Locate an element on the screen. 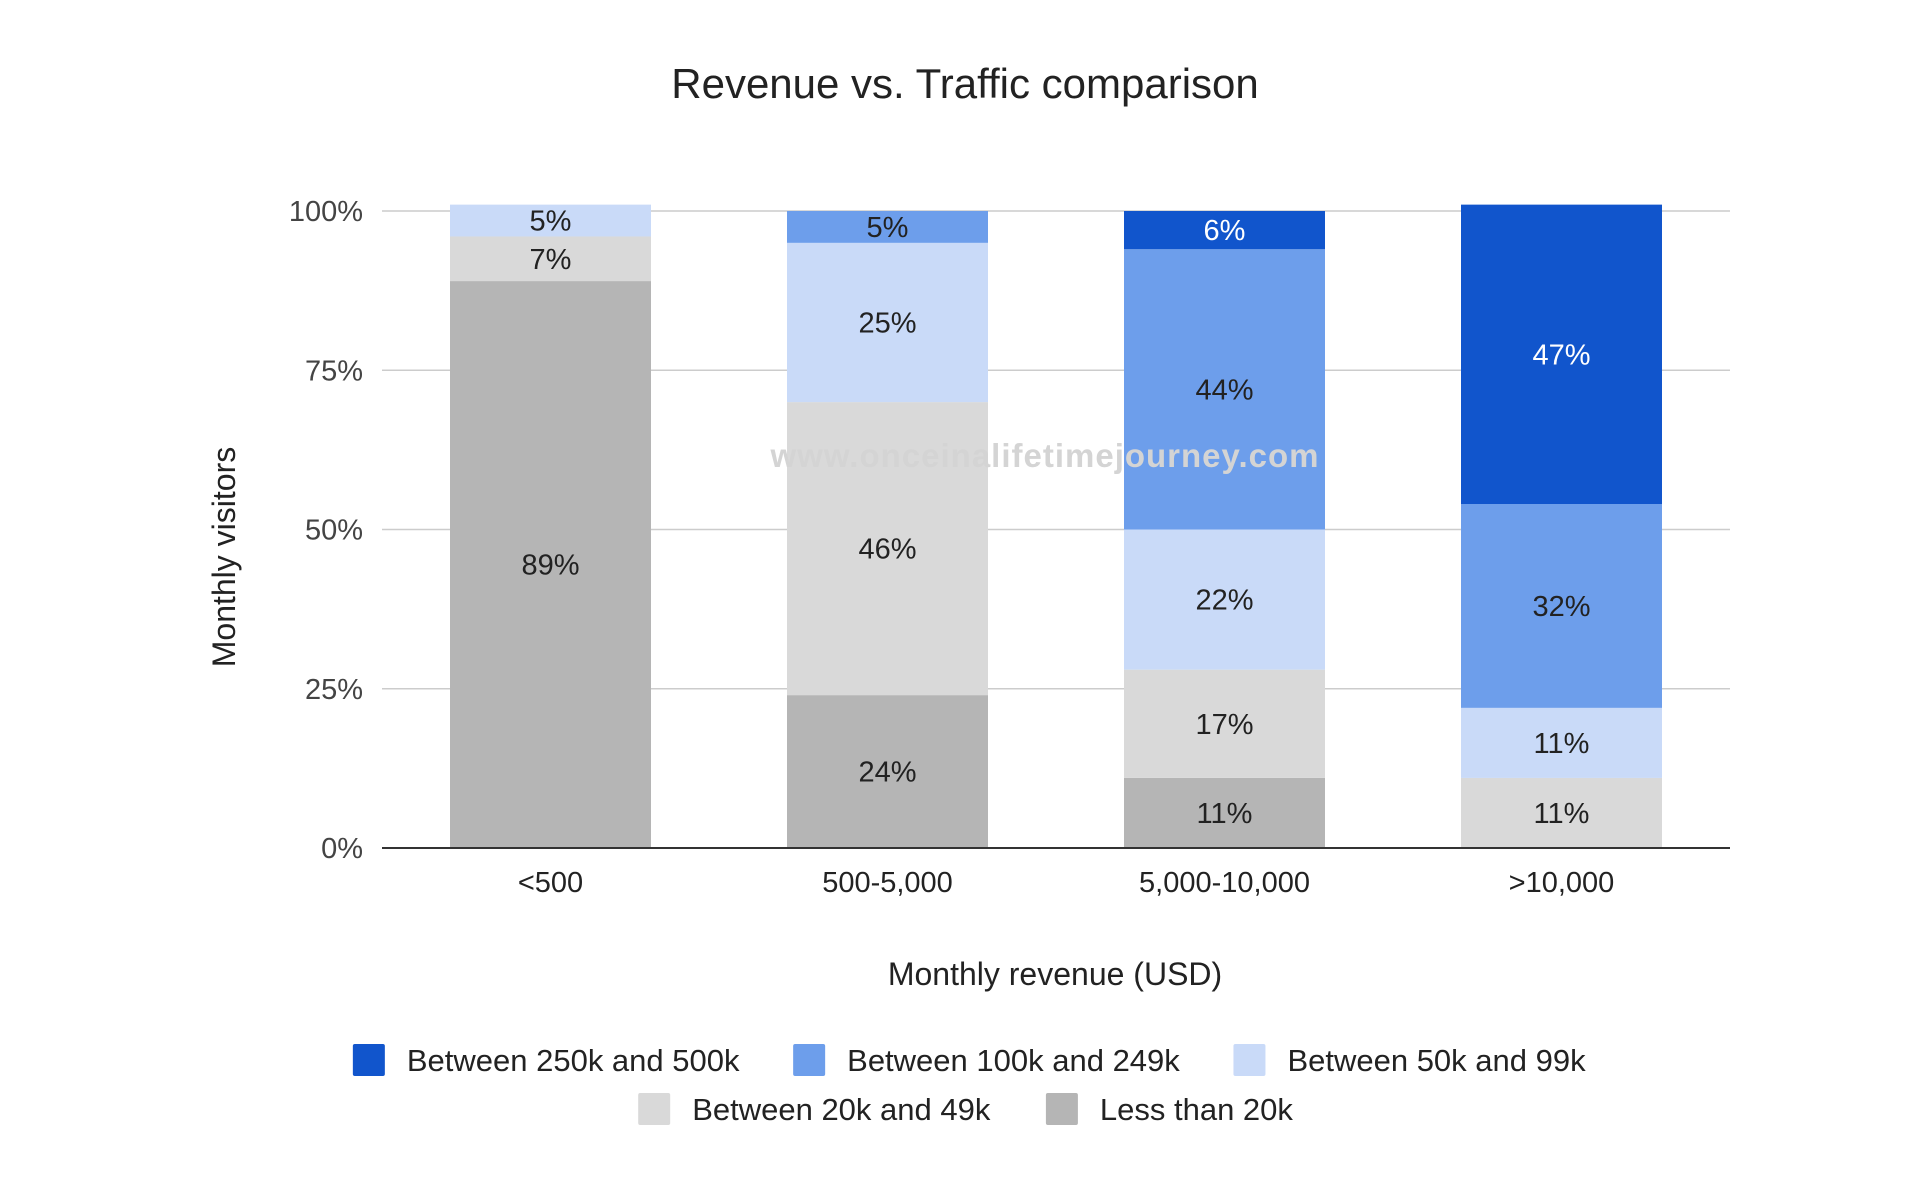 The width and height of the screenshot is (1920, 1188). data-label: 44% is located at coordinates (1224, 390).